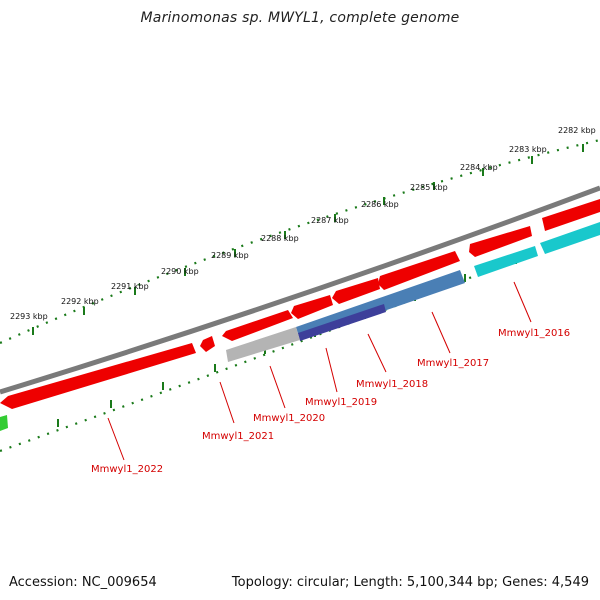  I want to click on gene-label-2020: Mmwyl1_2020, so click(289, 418).